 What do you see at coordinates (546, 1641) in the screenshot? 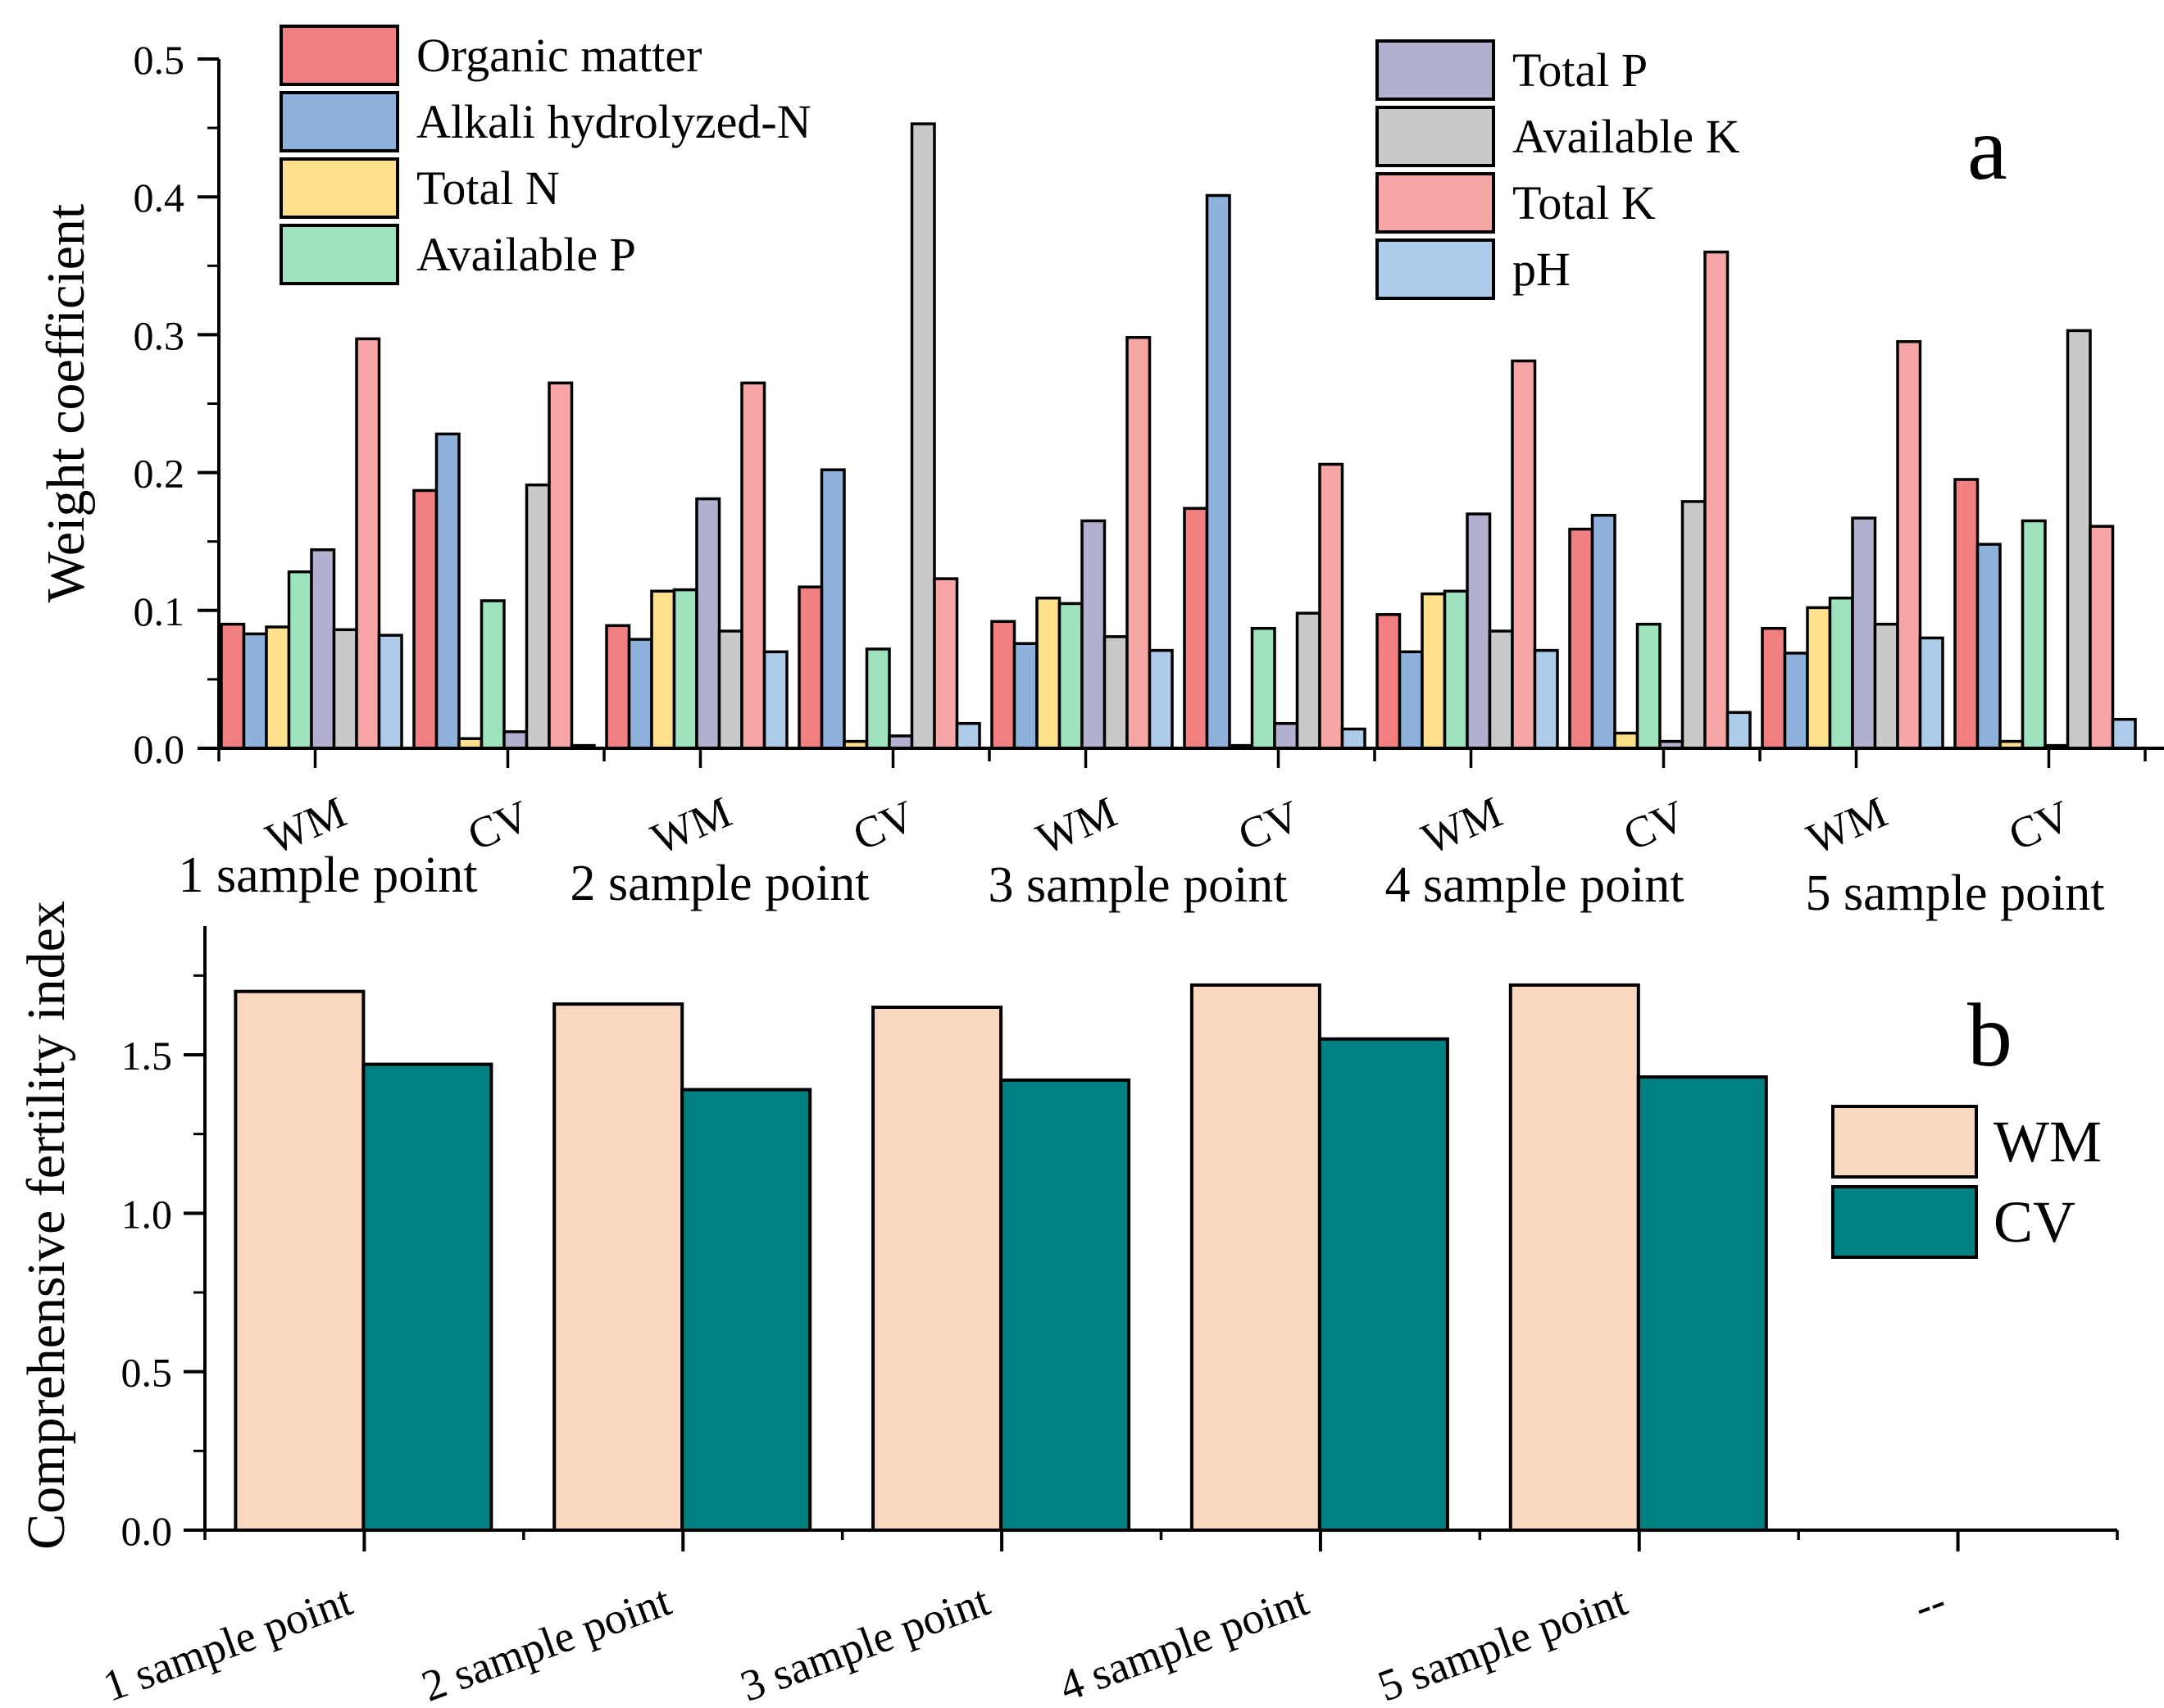
I see `x-tick-label-b-2: 2 sample point` at bounding box center [546, 1641].